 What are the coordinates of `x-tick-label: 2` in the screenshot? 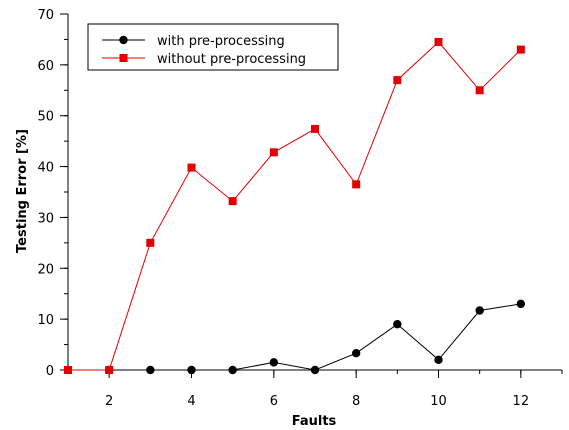 It's located at (109, 401).